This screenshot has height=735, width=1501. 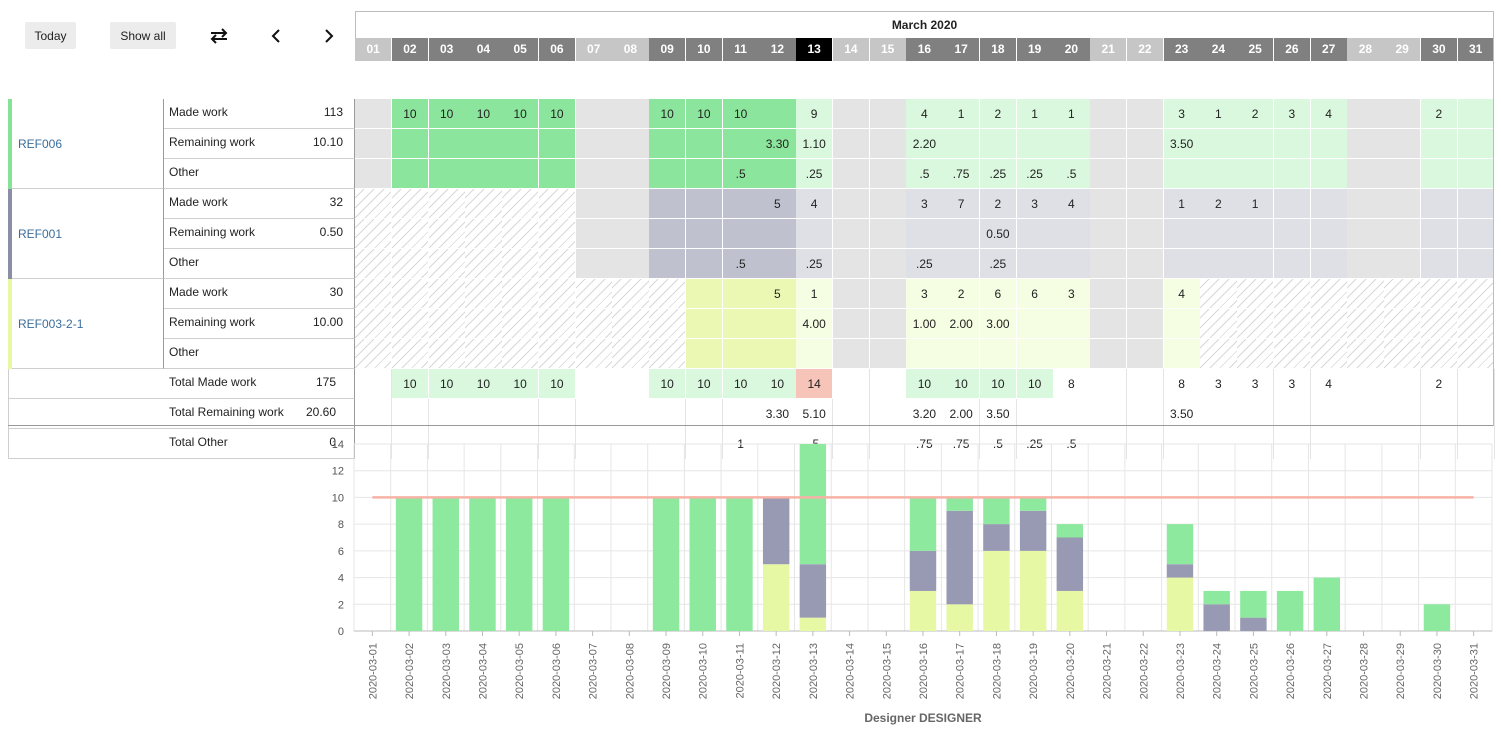 I want to click on day-header-10: 10, so click(x=704, y=49).